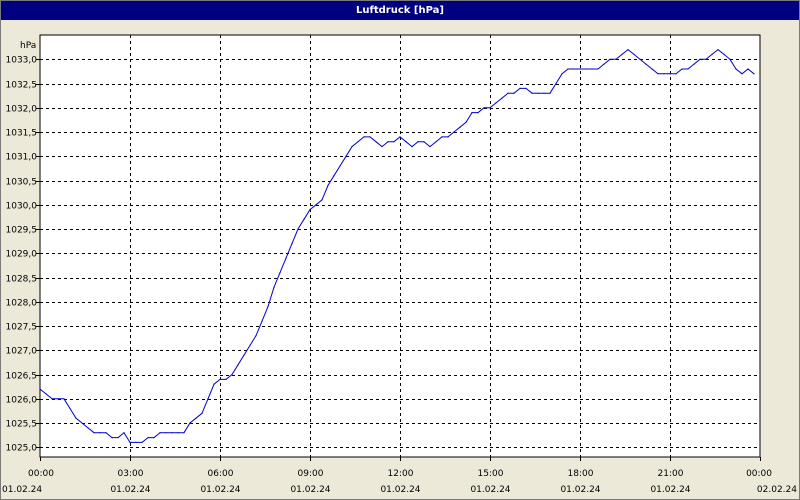 Image resolution: width=800 pixels, height=500 pixels. Describe the element at coordinates (22, 352) in the screenshot. I see `y-tick-label: 1027,0` at that location.